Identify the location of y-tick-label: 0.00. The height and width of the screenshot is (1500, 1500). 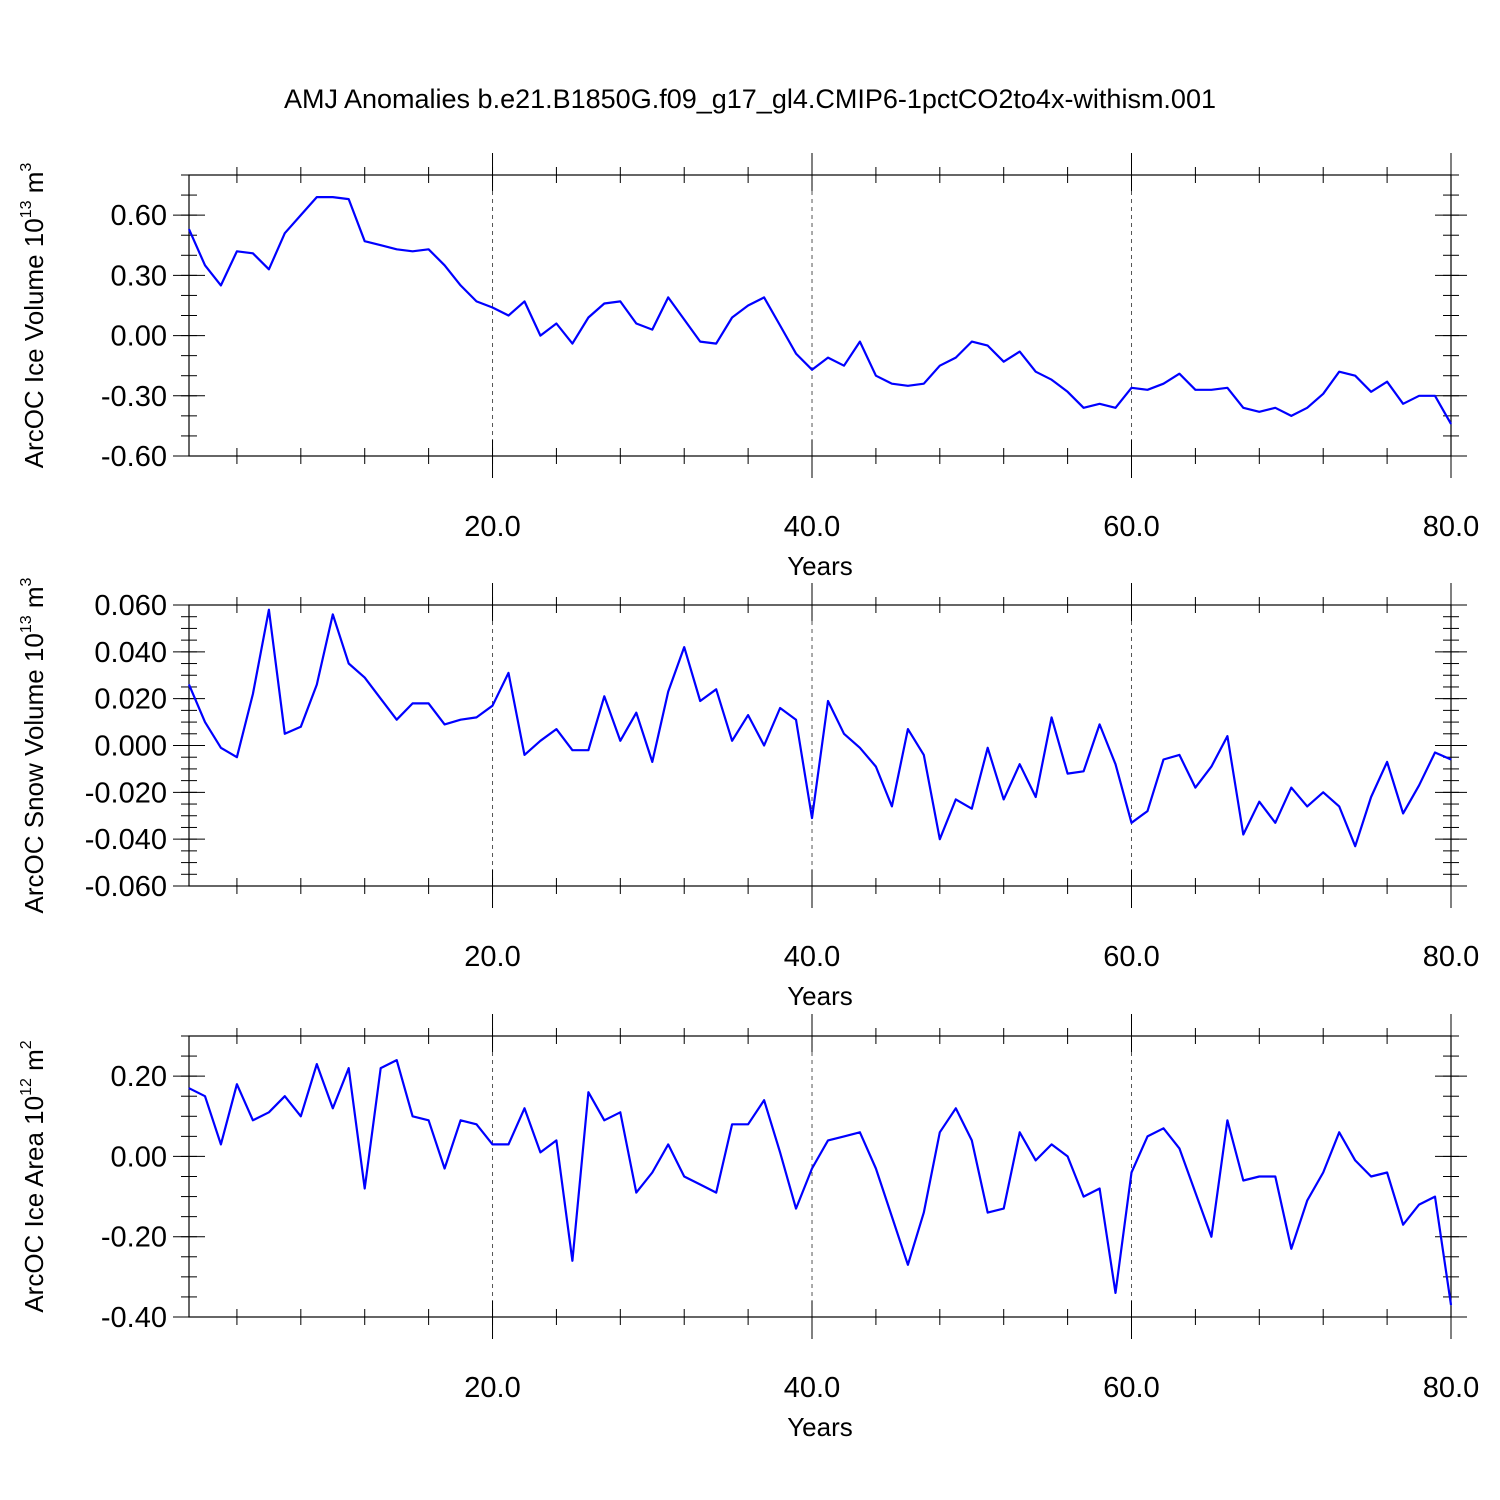
(139, 337).